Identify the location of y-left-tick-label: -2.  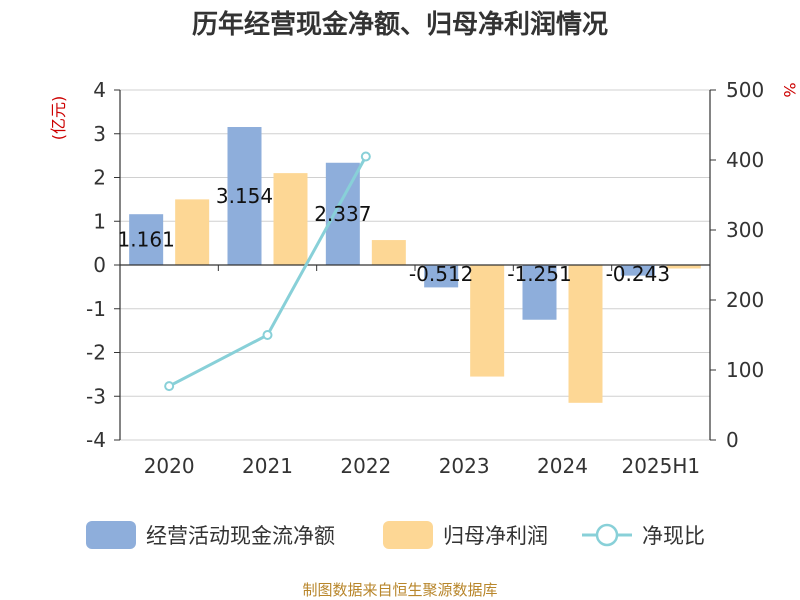
(96, 353).